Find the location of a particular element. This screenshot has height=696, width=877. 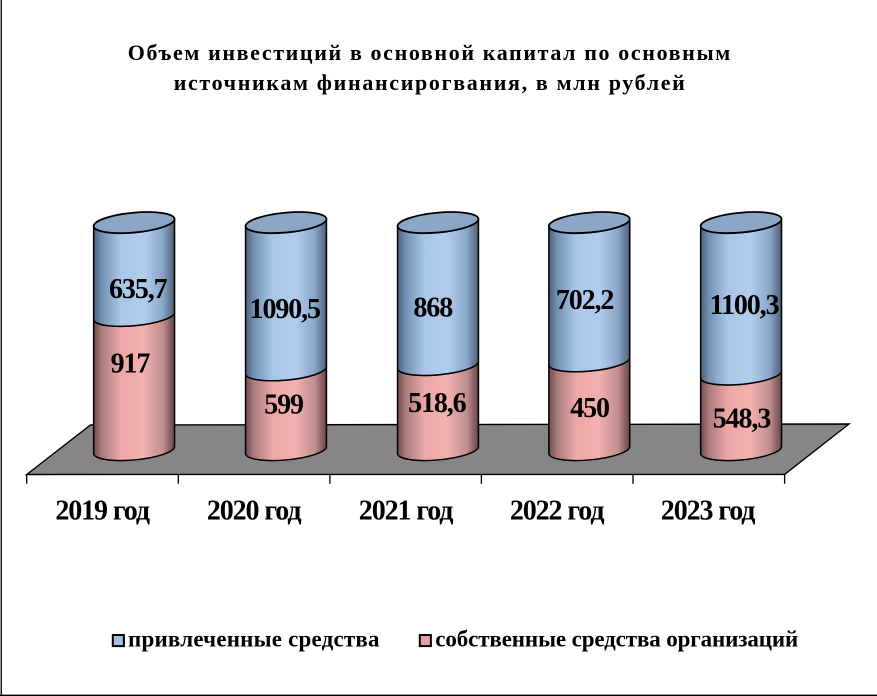

svg-text: 548,3 is located at coordinates (742, 419).